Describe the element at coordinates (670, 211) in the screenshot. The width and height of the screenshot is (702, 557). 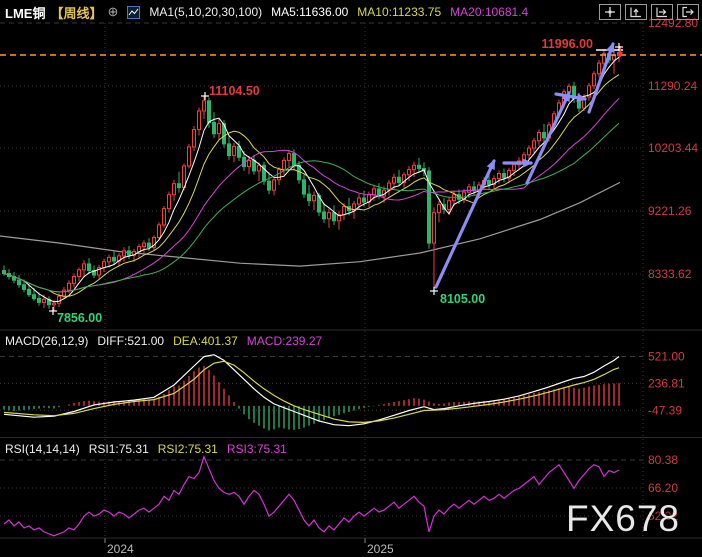
I see `svg-text: 9221.26` at that location.